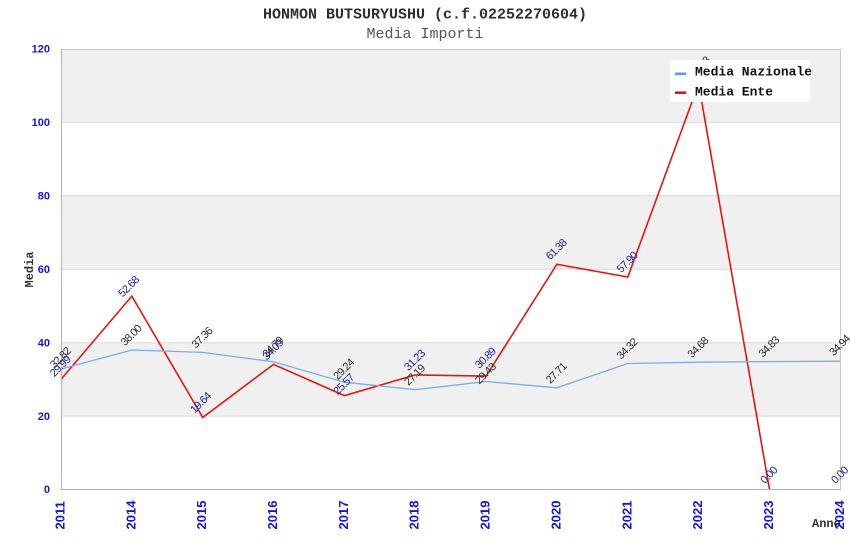  What do you see at coordinates (697, 515) in the screenshot?
I see `svg-text: 2022` at bounding box center [697, 515].